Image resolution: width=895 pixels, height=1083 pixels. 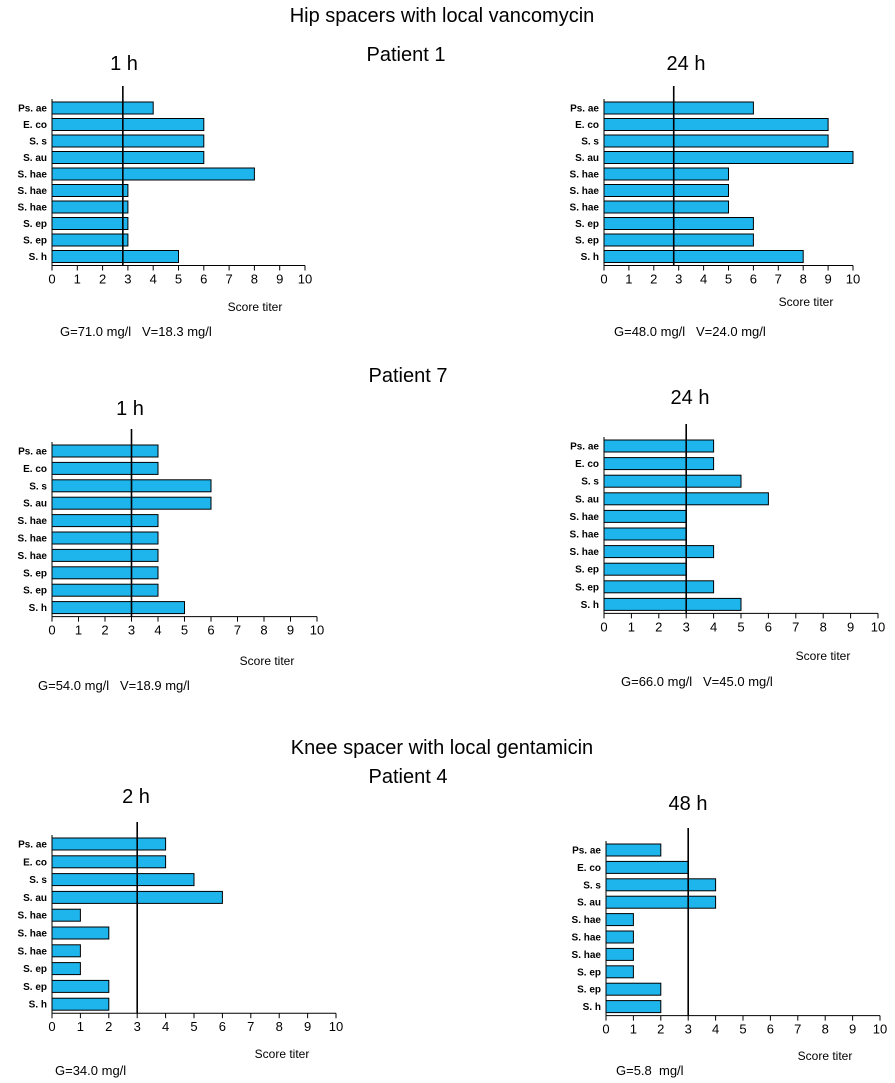 What do you see at coordinates (279, 1026) in the screenshot?
I see `x-tick-label: 8` at bounding box center [279, 1026].